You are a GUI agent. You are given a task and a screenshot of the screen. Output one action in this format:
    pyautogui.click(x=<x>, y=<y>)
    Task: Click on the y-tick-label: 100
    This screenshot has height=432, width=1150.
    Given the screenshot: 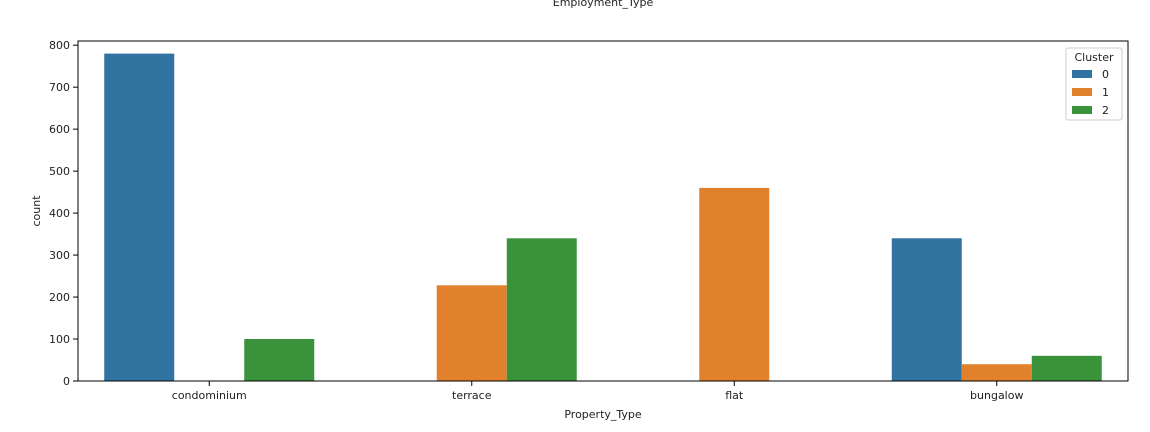 What is the action you would take?
    pyautogui.click(x=59, y=339)
    